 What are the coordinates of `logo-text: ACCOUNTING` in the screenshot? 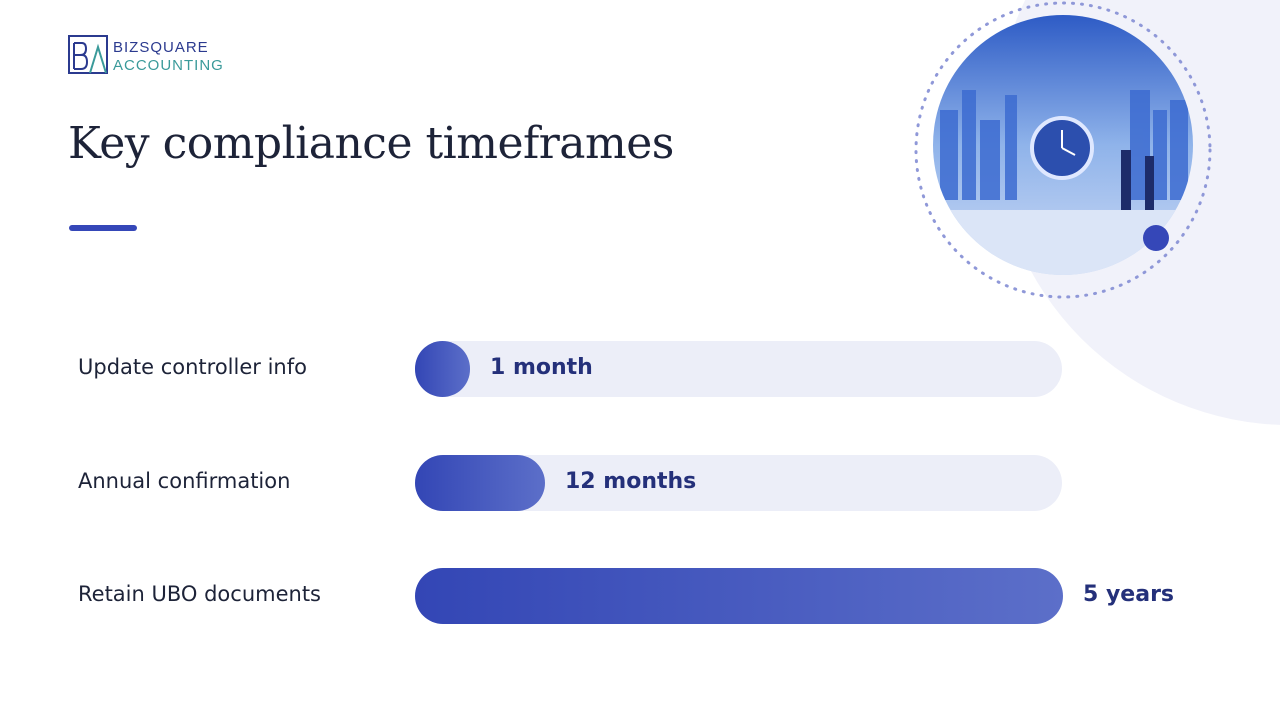 It's located at (168, 65).